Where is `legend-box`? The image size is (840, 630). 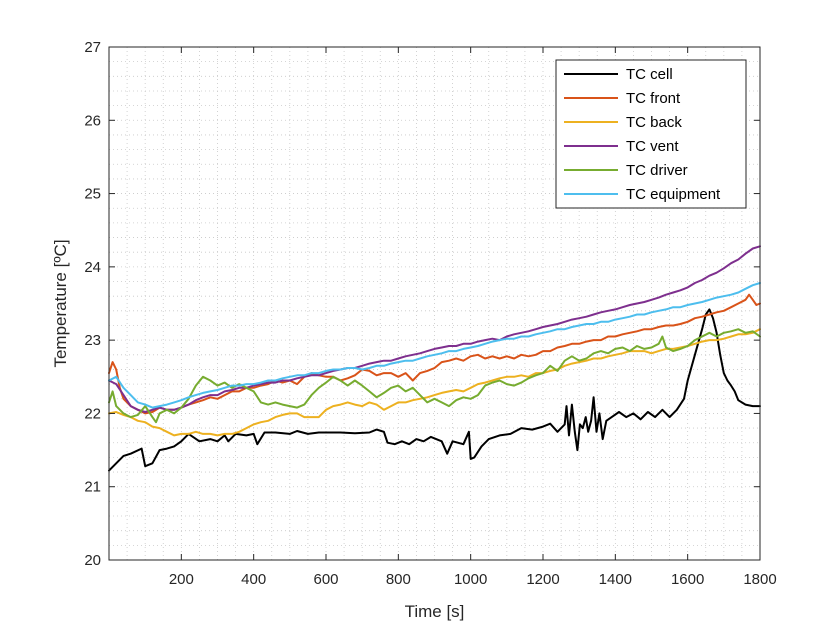
legend-box is located at coordinates (651, 134).